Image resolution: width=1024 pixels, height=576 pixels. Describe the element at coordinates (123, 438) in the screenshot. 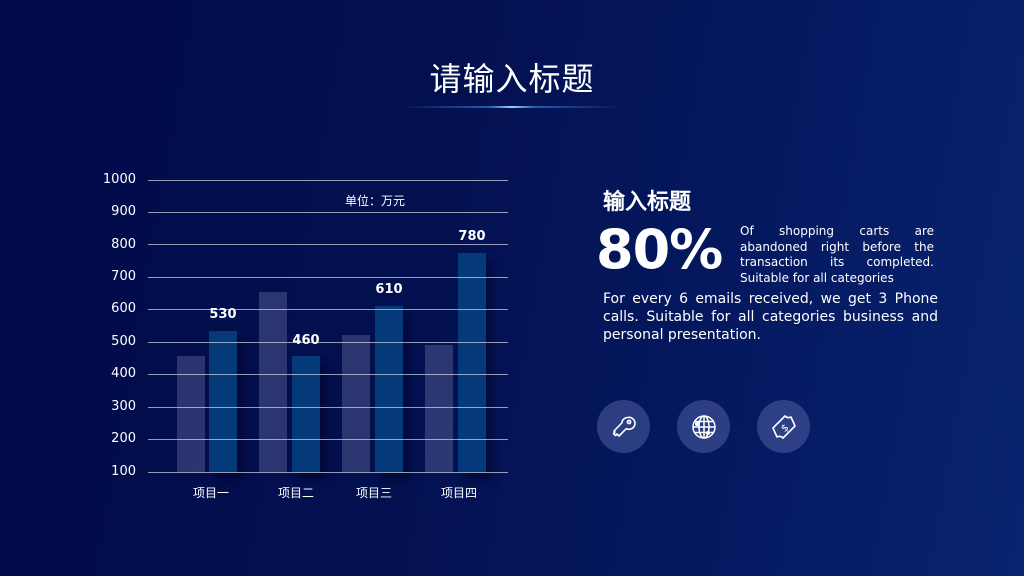

I see `y-tick: 200` at that location.